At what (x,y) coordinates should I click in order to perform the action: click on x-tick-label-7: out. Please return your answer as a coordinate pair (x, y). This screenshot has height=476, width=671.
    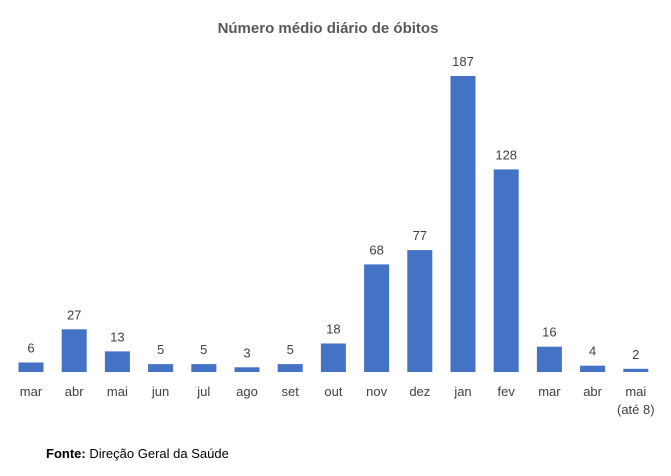
    Looking at the image, I should click on (333, 391).